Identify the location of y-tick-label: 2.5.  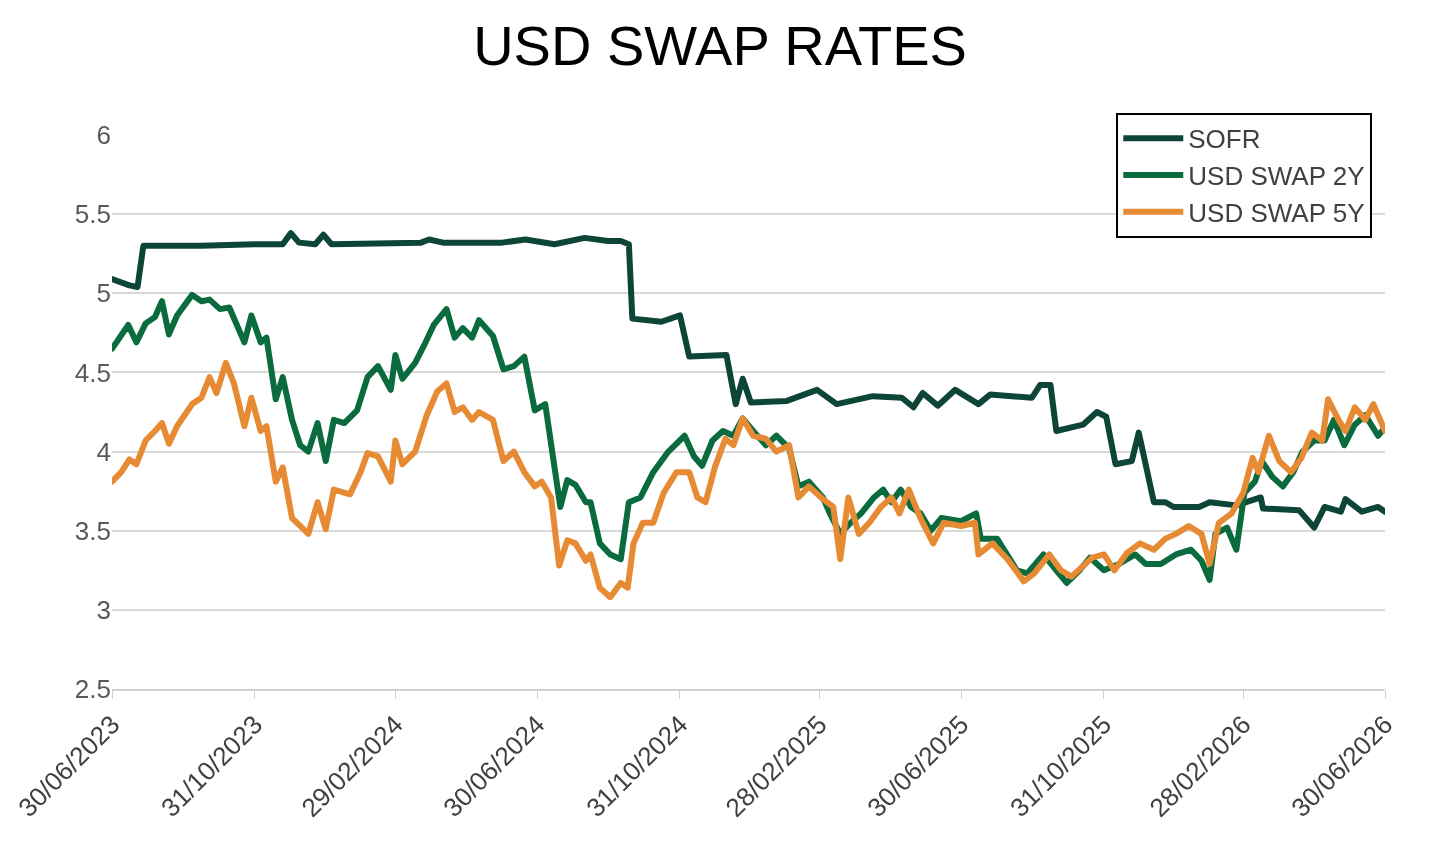
(92, 689).